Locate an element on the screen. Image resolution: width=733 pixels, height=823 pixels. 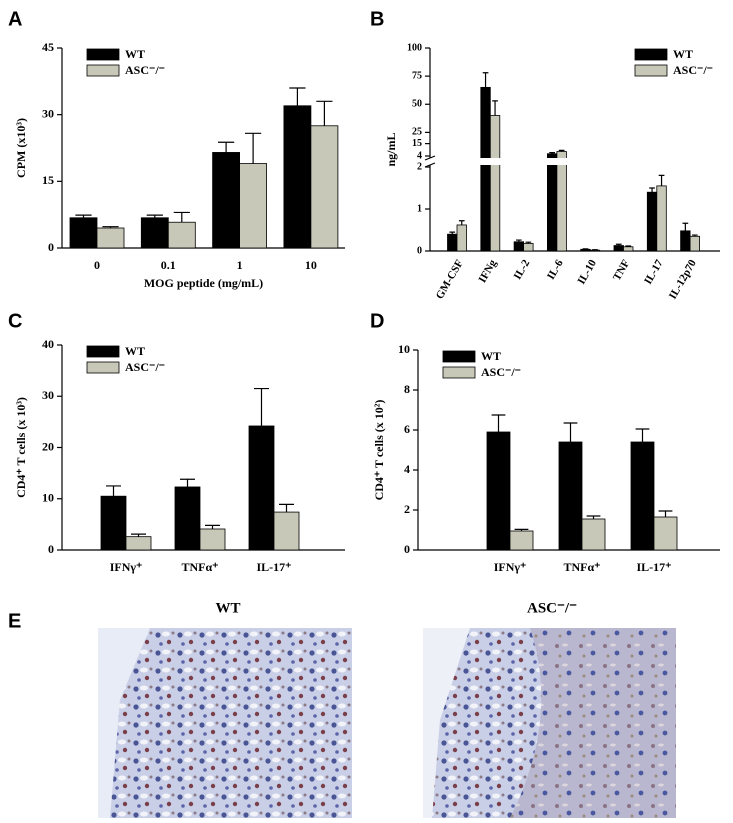
y-tick-label: 75 is located at coordinates (417, 75).